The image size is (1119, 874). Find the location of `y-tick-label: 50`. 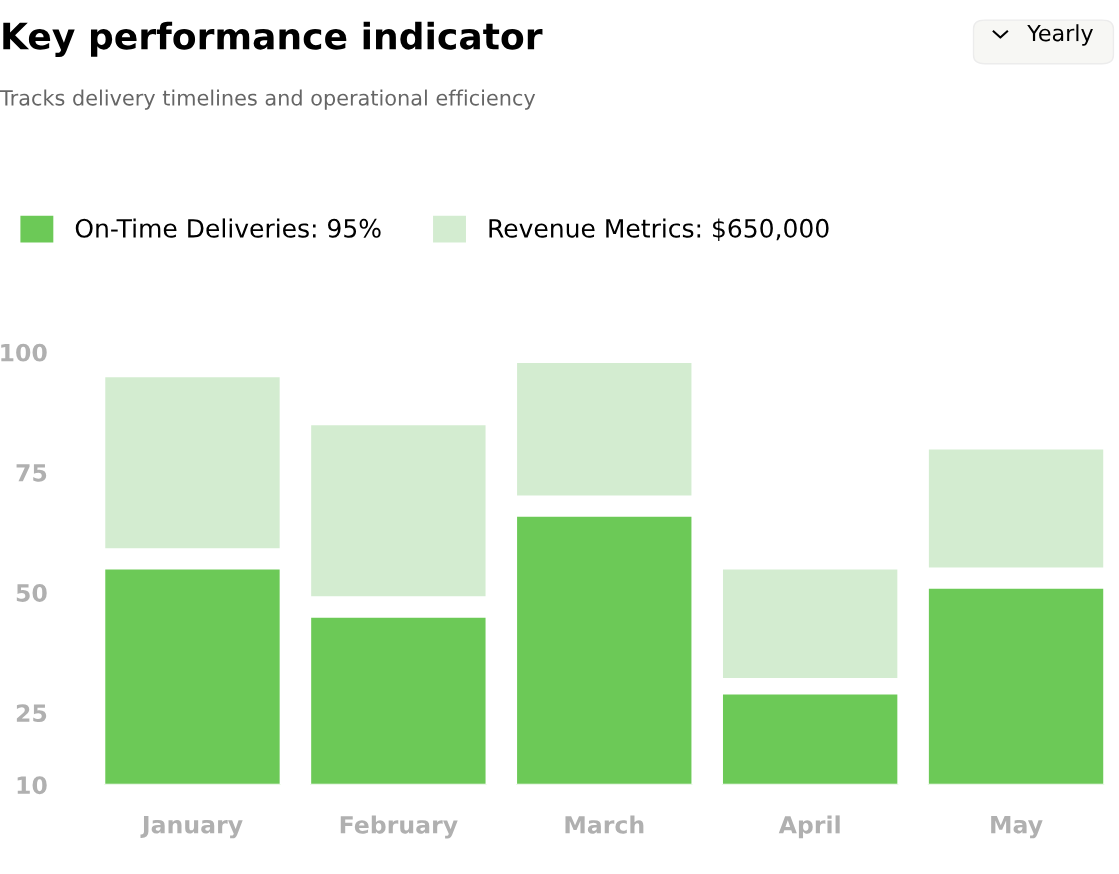

y-tick-label: 50 is located at coordinates (31, 593).